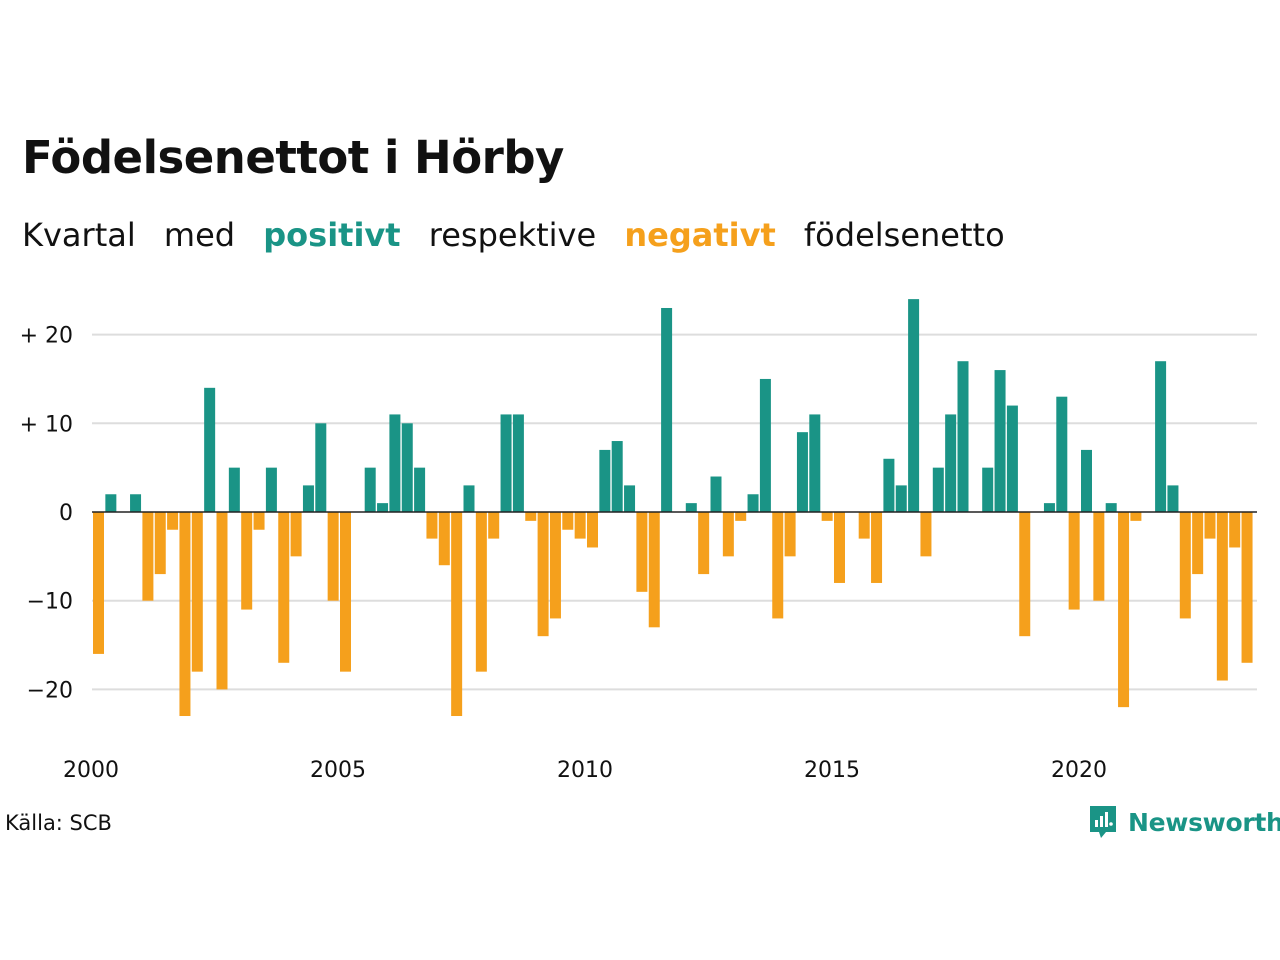 Image resolution: width=1280 pixels, height=960 pixels. I want to click on x-tick-label: 2005, so click(338, 770).